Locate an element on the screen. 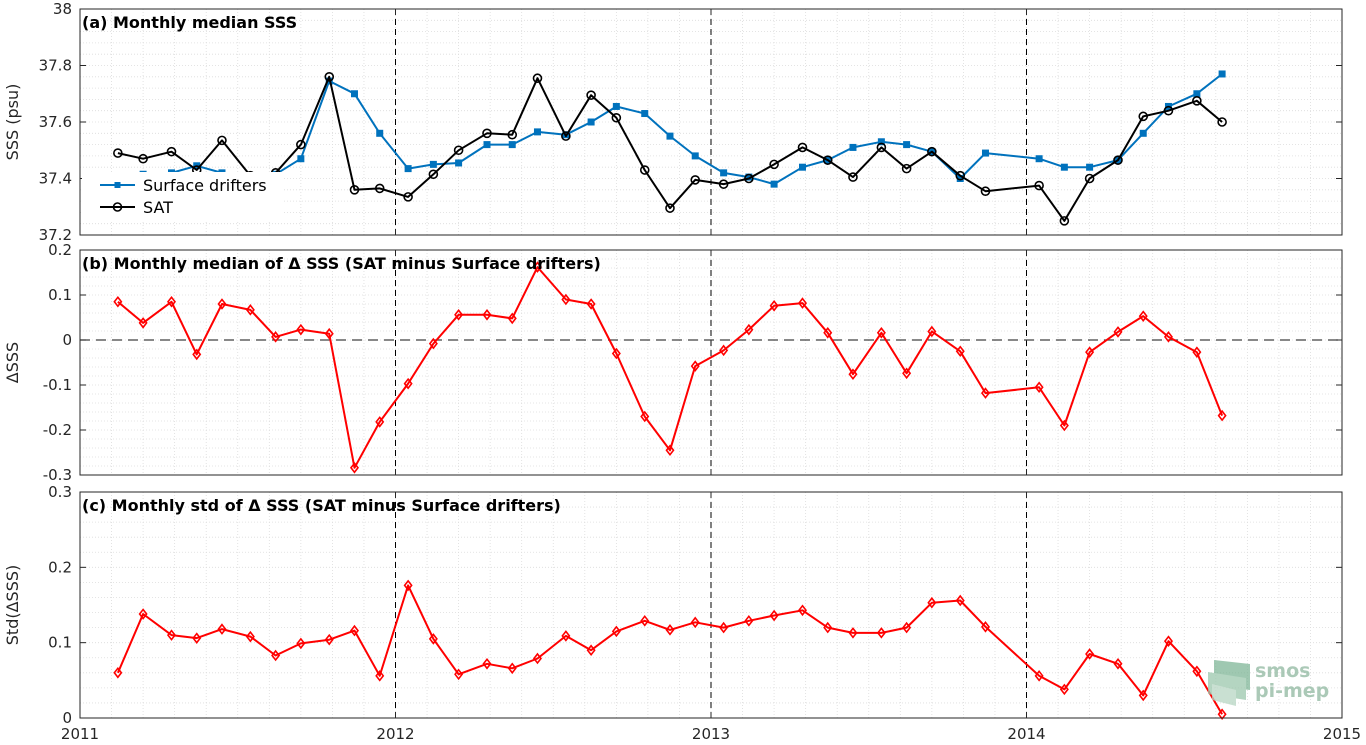 This screenshot has height=745, width=1366. panel-b-ytick-label: -0.2 is located at coordinates (57, 430).